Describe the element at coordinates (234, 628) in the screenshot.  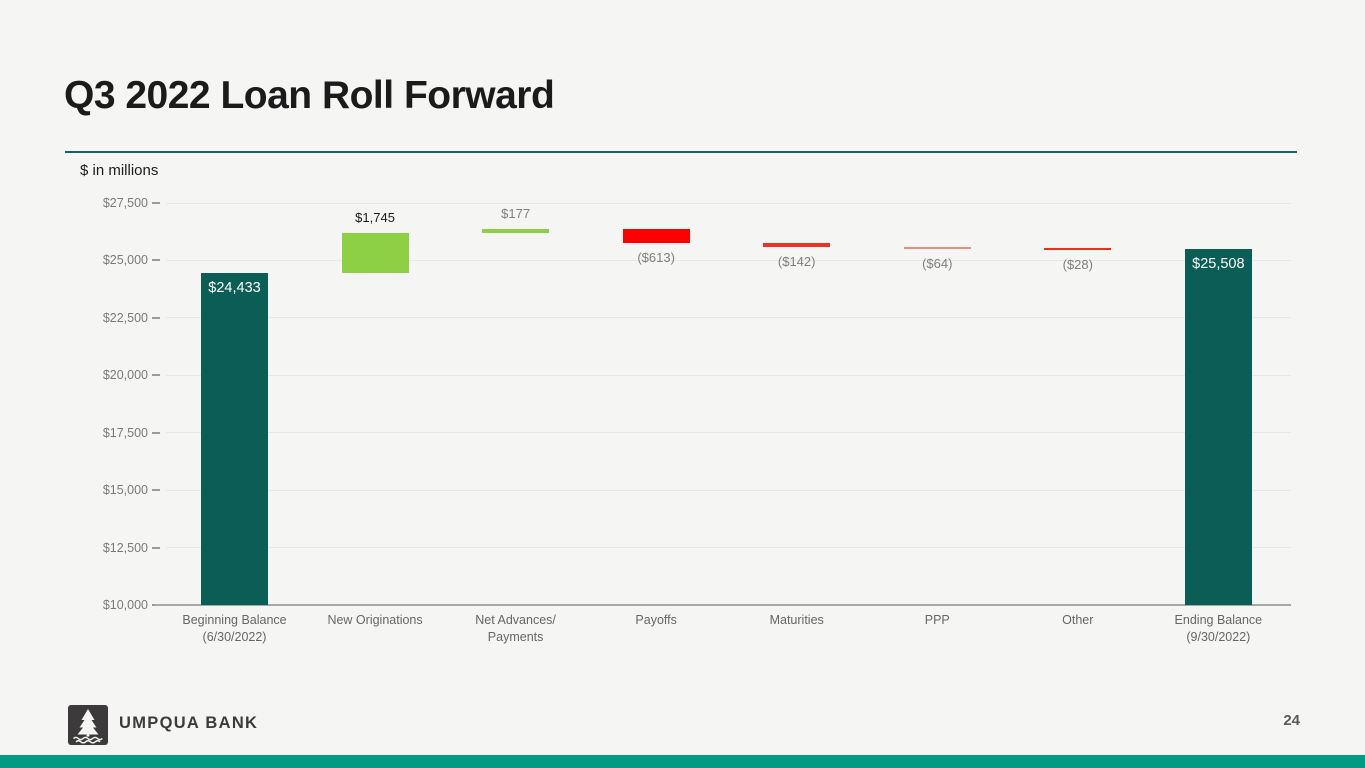
I see `x-category-label: Beginning Balance (6/30/2022)` at that location.